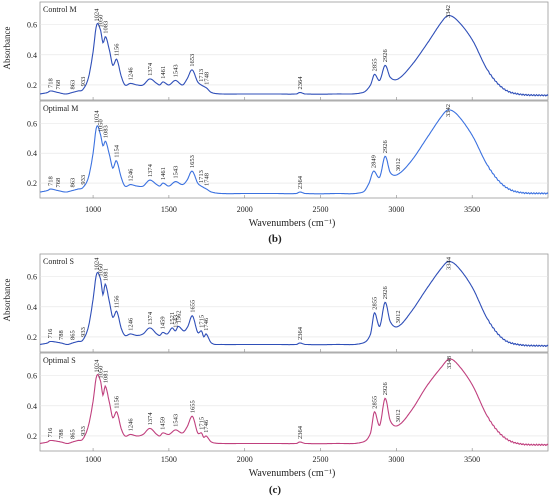 The image size is (550, 501). Describe the element at coordinates (374, 161) in the screenshot. I see `peak-label: 2849` at that location.